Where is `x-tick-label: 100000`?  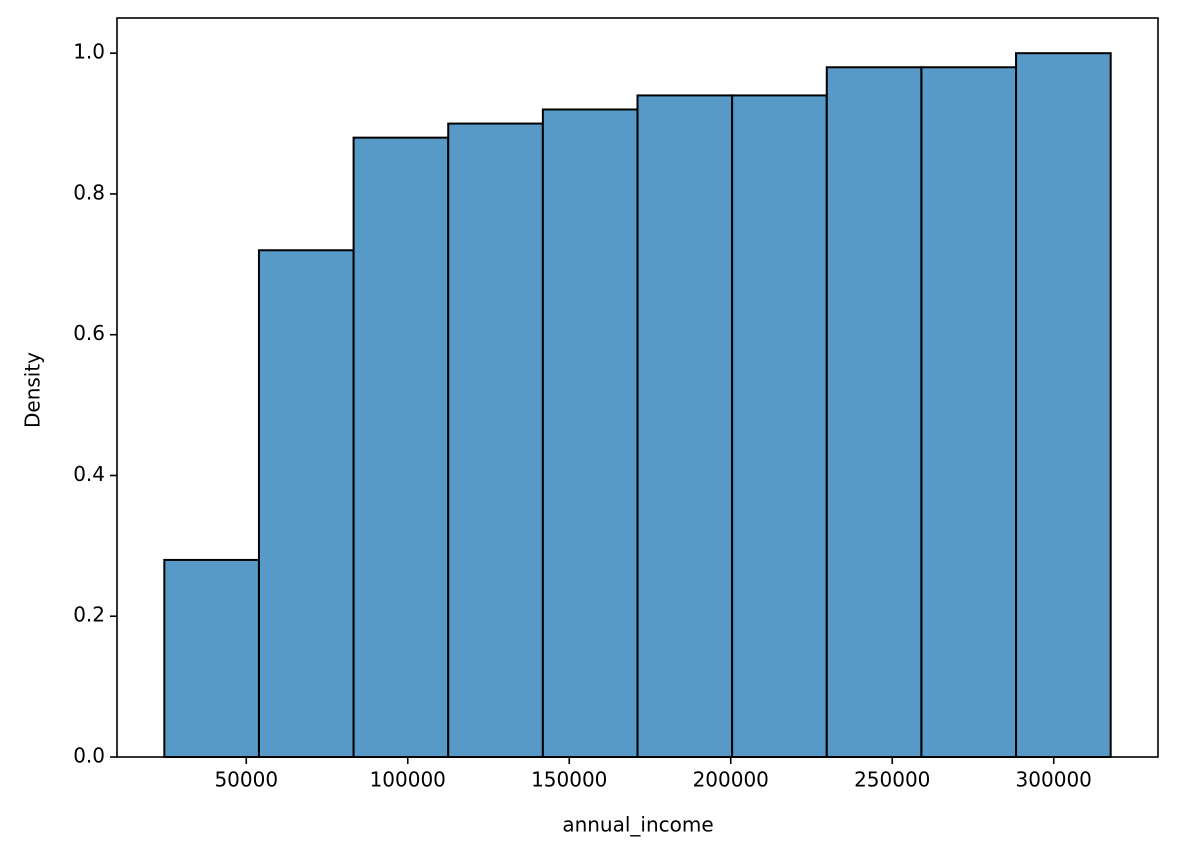
x-tick-label: 100000 is located at coordinates (408, 780).